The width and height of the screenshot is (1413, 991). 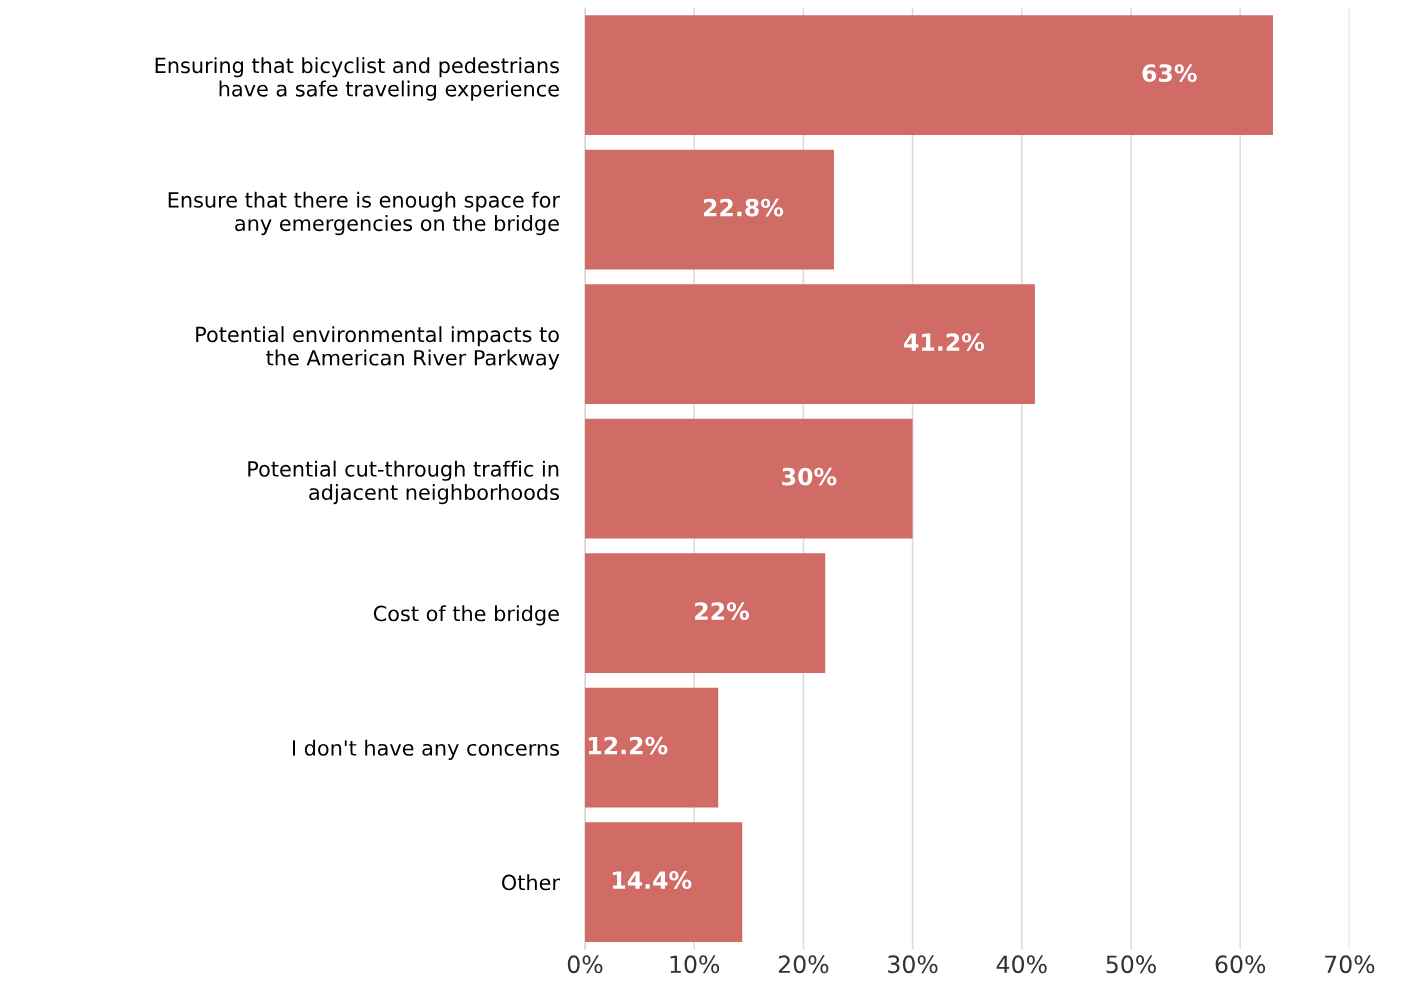 I want to click on y-tick-label: Potential cut-through traffic in adjacent neighborhoods, so click(x=403, y=482).